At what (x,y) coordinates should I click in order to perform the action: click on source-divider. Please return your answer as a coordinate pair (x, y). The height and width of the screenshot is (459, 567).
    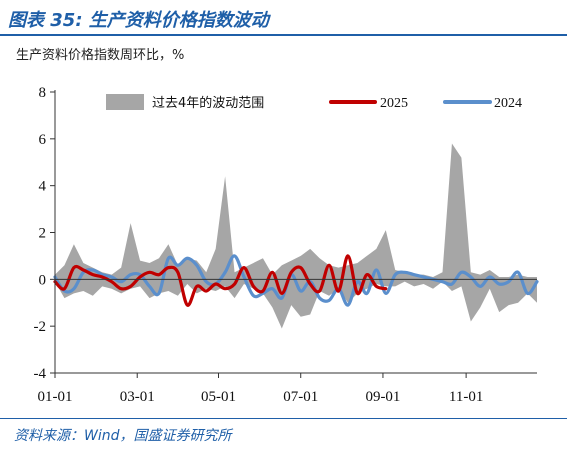
    Looking at the image, I should click on (283, 418).